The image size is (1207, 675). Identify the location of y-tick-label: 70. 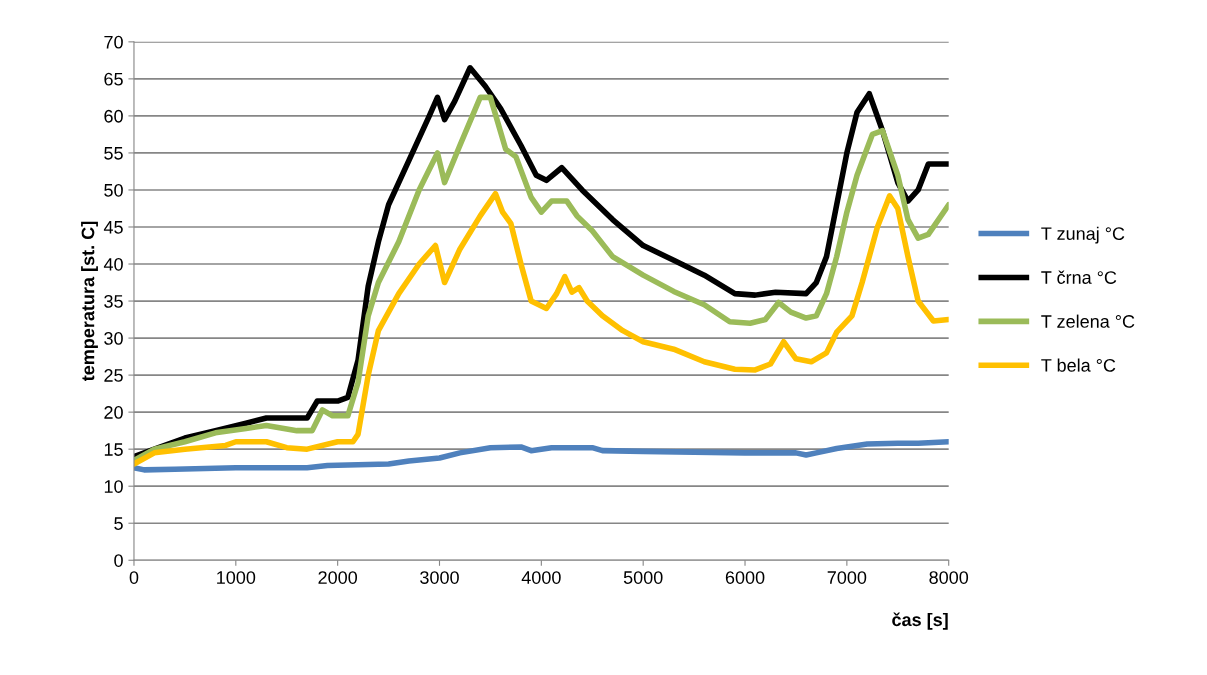
(113, 42).